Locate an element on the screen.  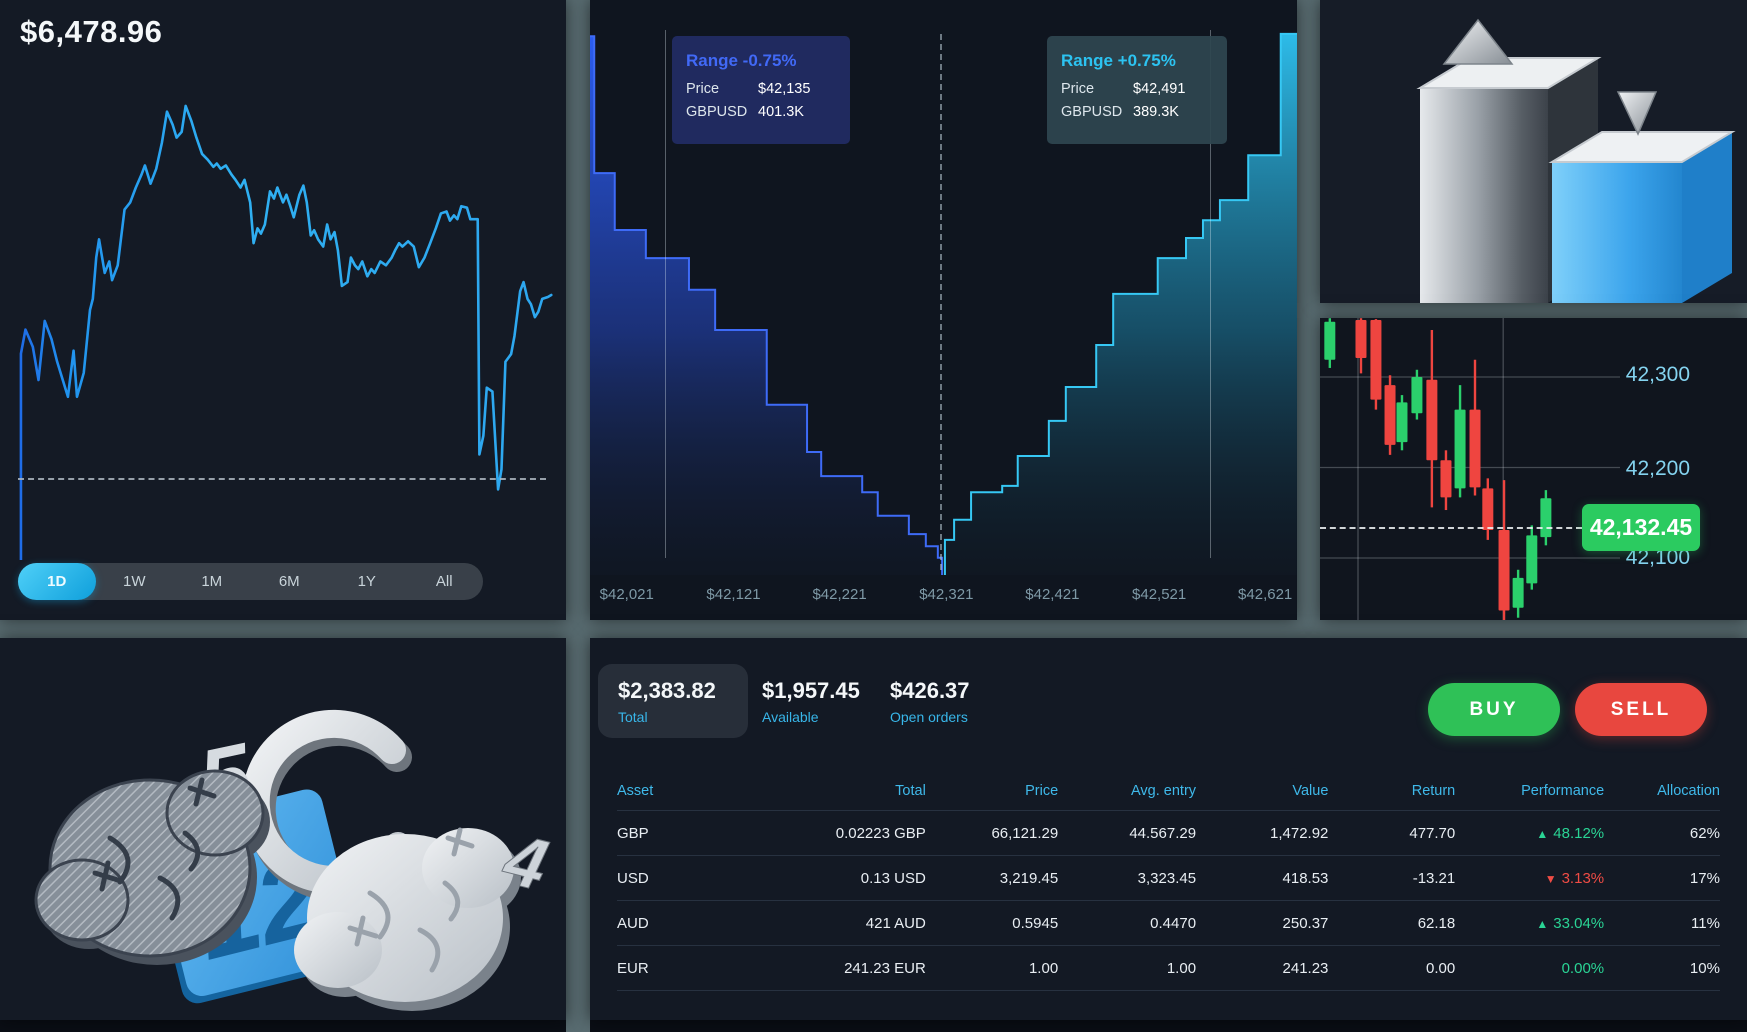
axis-tick: $42,521 is located at coordinates (1159, 594).